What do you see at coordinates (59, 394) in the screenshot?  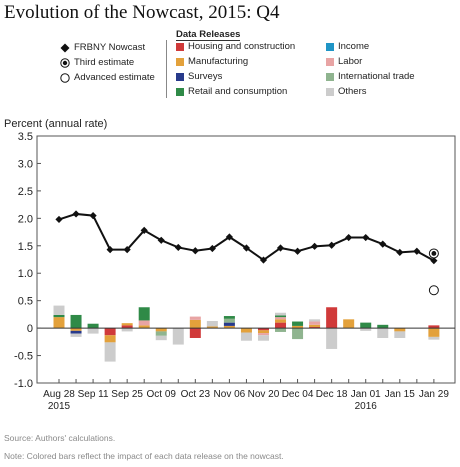 I see `x-tick-label: Aug 28` at bounding box center [59, 394].